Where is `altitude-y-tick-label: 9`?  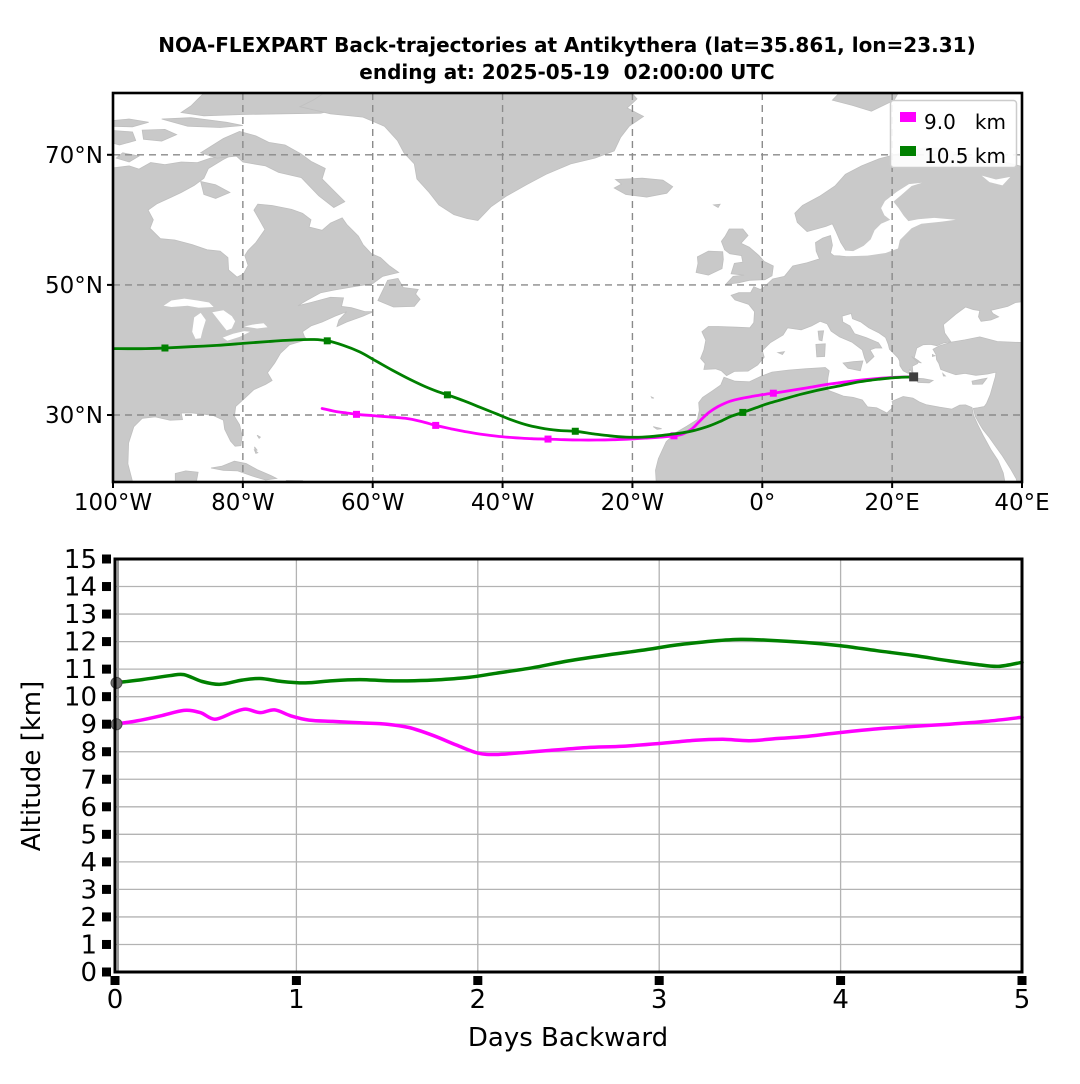
altitude-y-tick-label: 9 is located at coordinates (88, 725).